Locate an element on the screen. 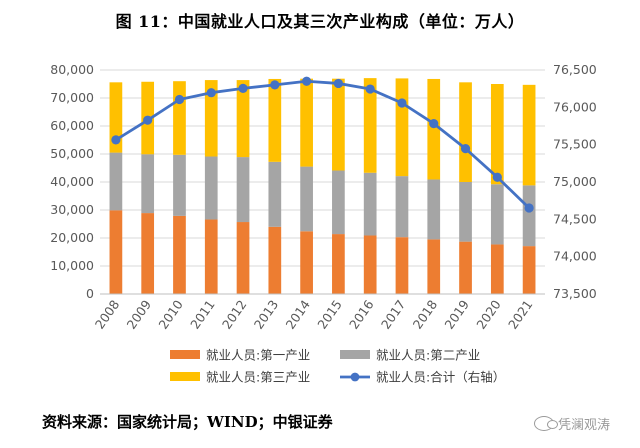  x-tick-label: 2009 is located at coordinates (139, 314).